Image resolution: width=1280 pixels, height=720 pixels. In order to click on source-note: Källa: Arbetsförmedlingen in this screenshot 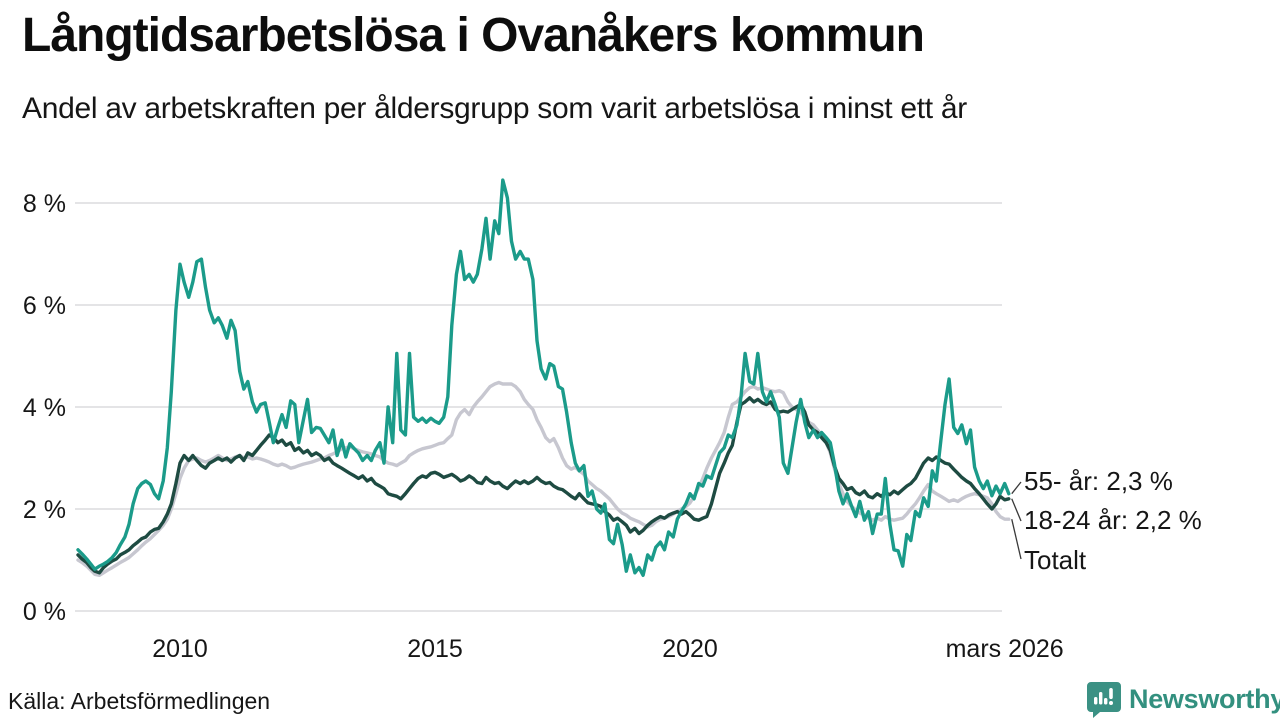, I will do `click(139, 701)`.